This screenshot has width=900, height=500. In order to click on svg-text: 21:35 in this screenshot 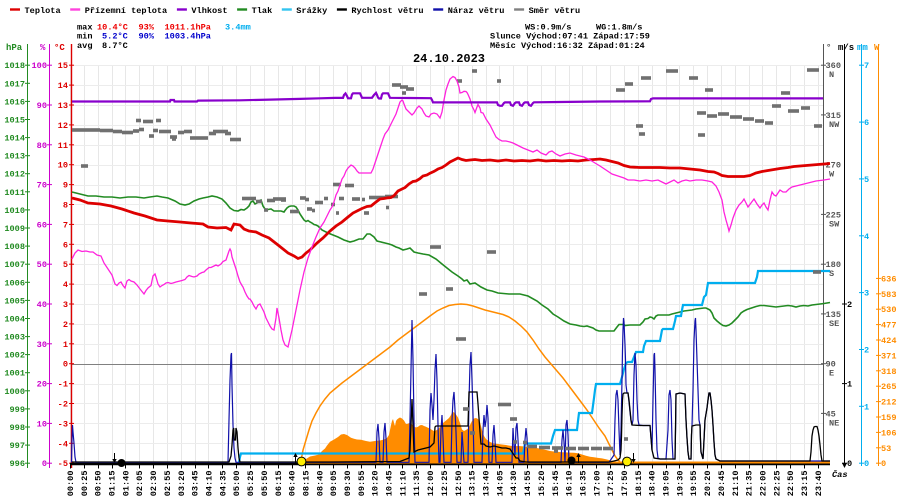, I will do `click(750, 484)`.